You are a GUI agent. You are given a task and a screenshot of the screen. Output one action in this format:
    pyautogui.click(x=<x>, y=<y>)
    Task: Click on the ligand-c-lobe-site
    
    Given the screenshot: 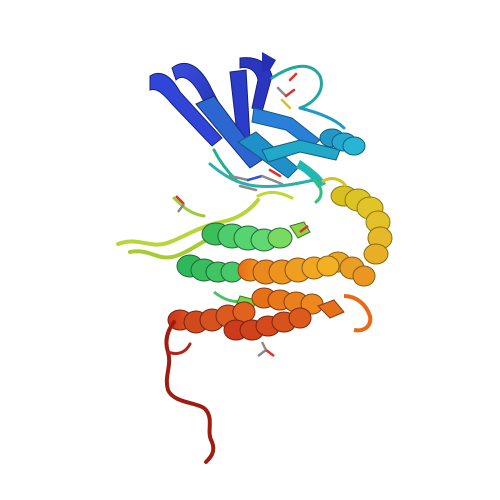 What is the action you would take?
    pyautogui.click(x=283, y=291)
    